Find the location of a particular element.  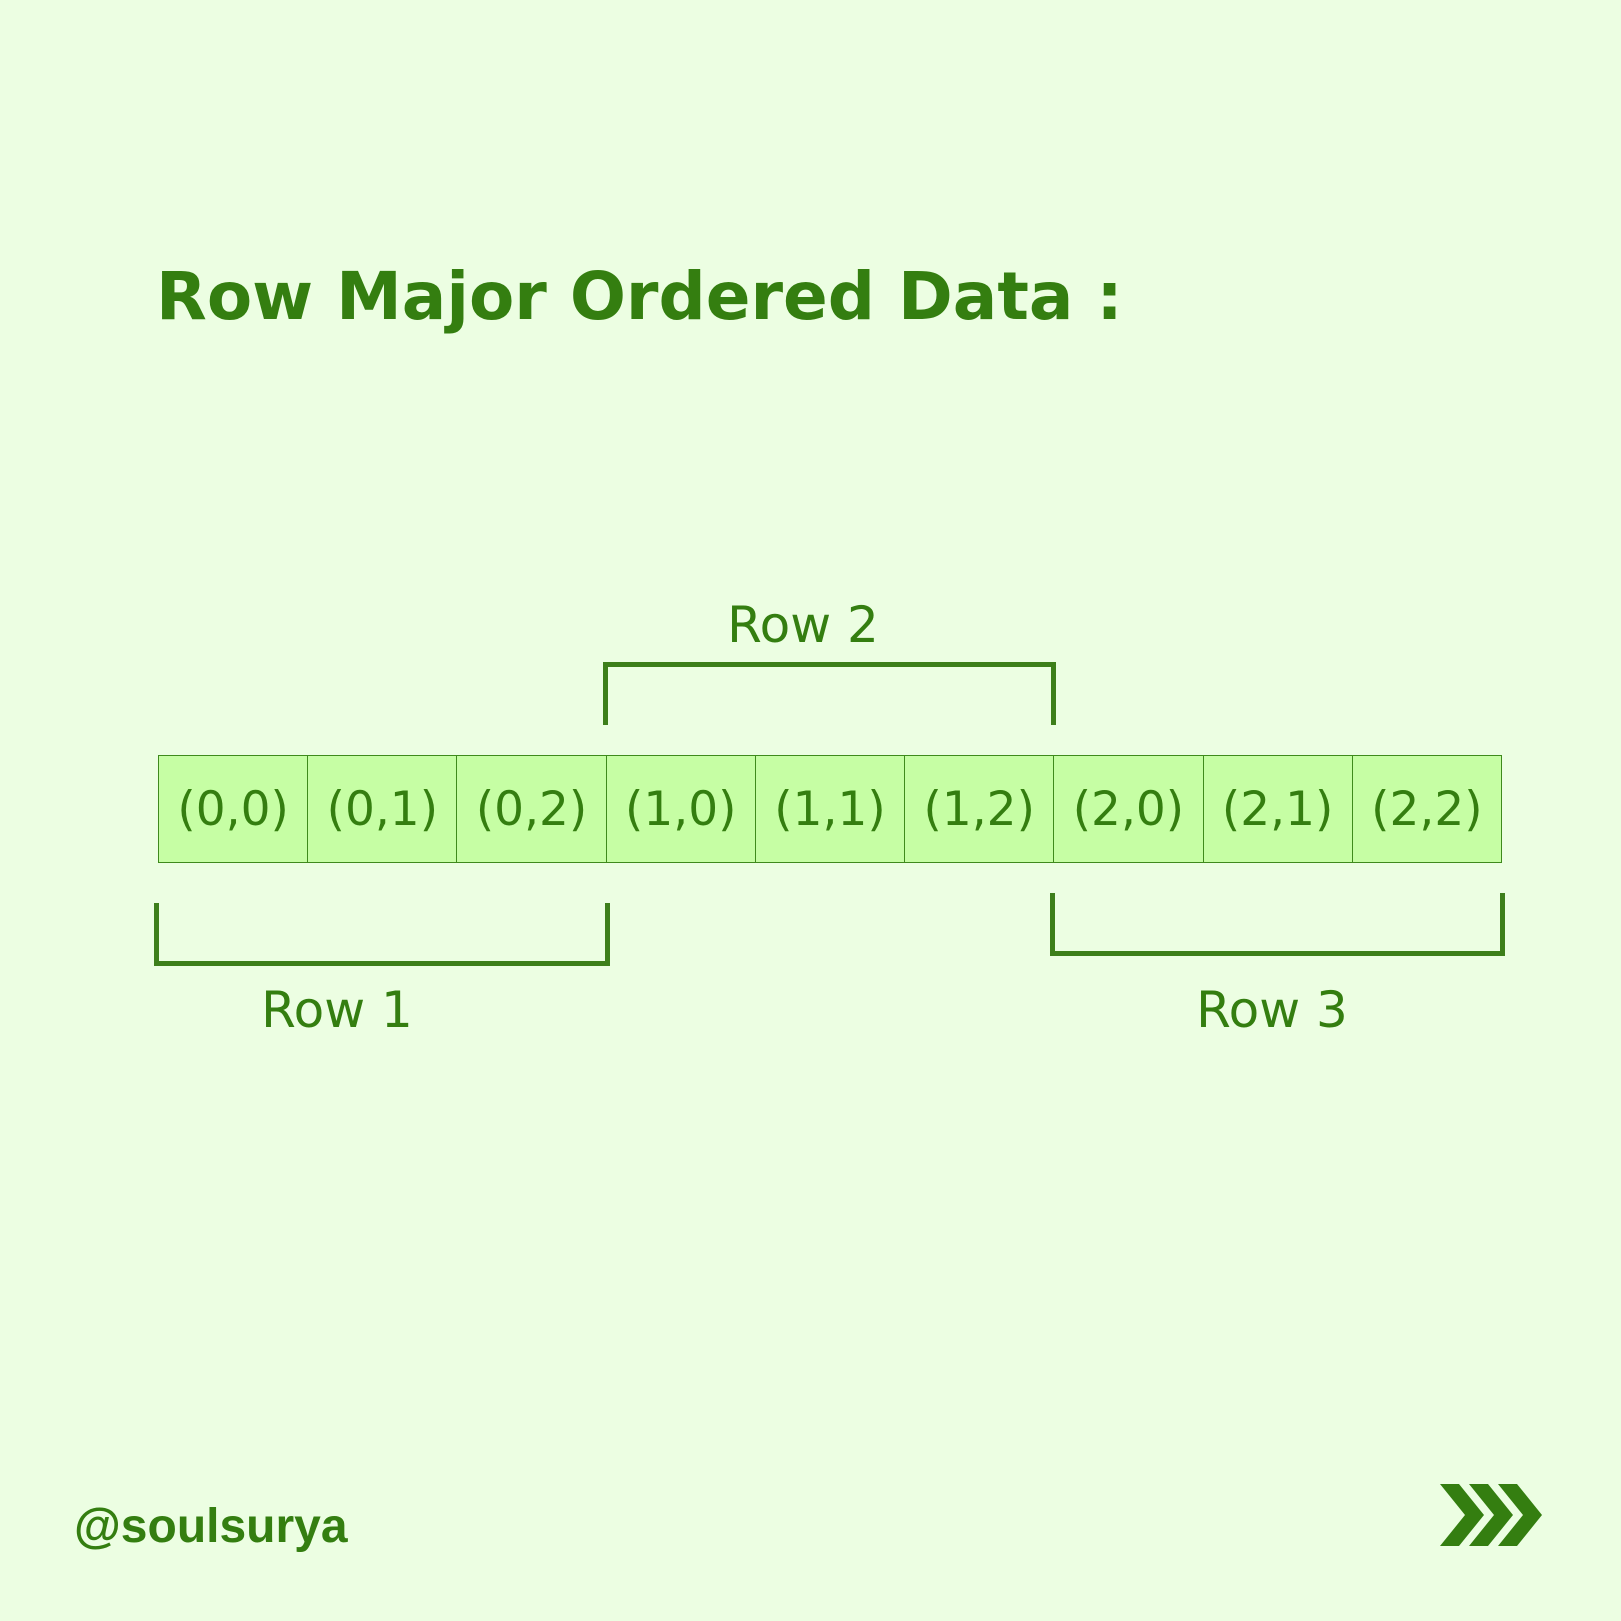

array-cell: (2,1) is located at coordinates (1278, 809).